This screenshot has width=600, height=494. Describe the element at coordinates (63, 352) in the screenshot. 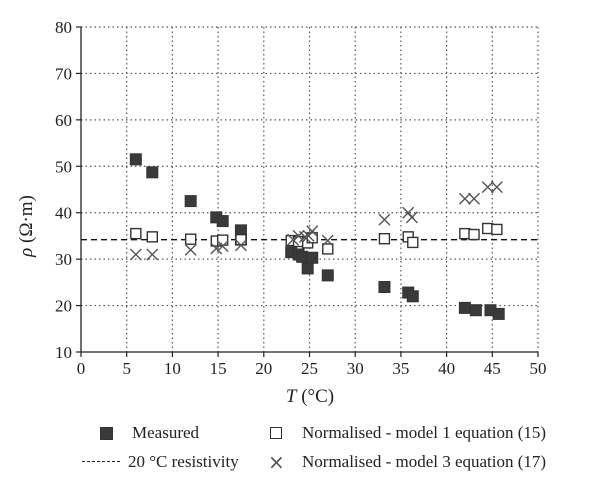

I see `y-tick-label: 10` at that location.